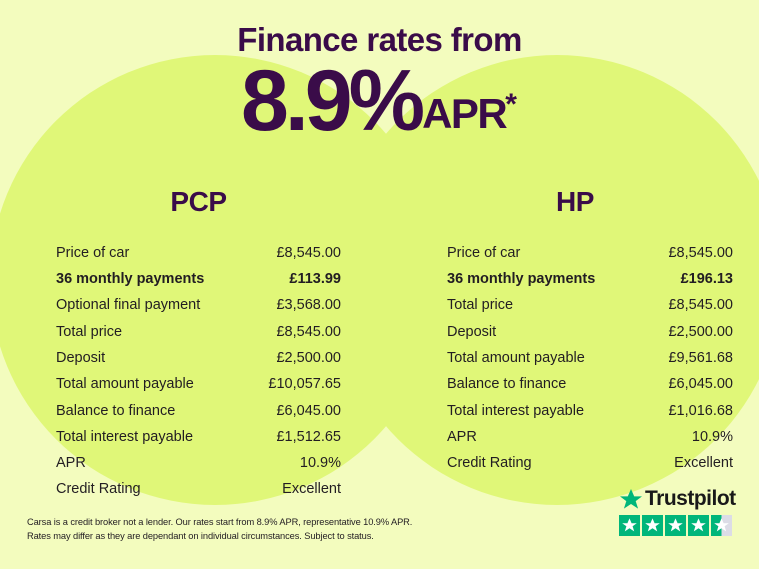 The width and height of the screenshot is (759, 569). I want to click on table-row: 36 monthly payments £196.13, so click(590, 279).